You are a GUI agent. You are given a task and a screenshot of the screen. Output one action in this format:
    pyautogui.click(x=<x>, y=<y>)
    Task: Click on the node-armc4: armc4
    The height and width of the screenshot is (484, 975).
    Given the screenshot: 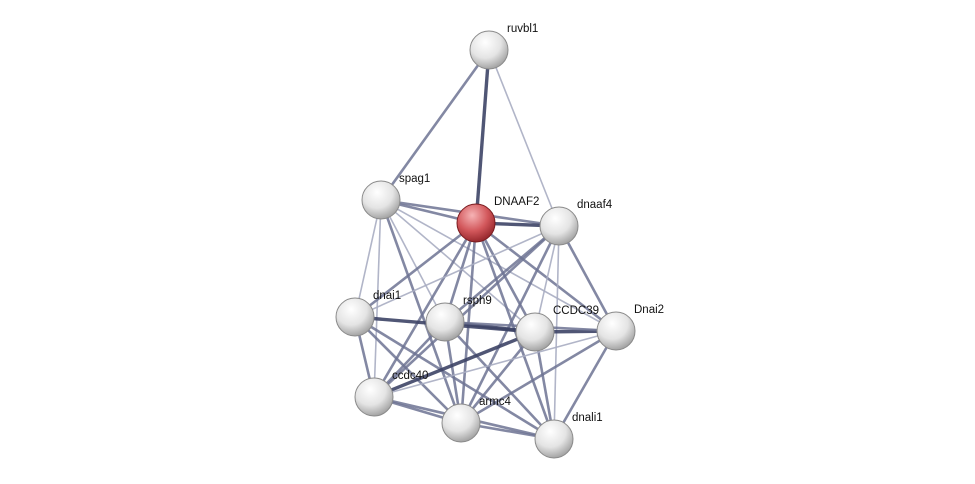 What is the action you would take?
    pyautogui.click(x=476, y=419)
    